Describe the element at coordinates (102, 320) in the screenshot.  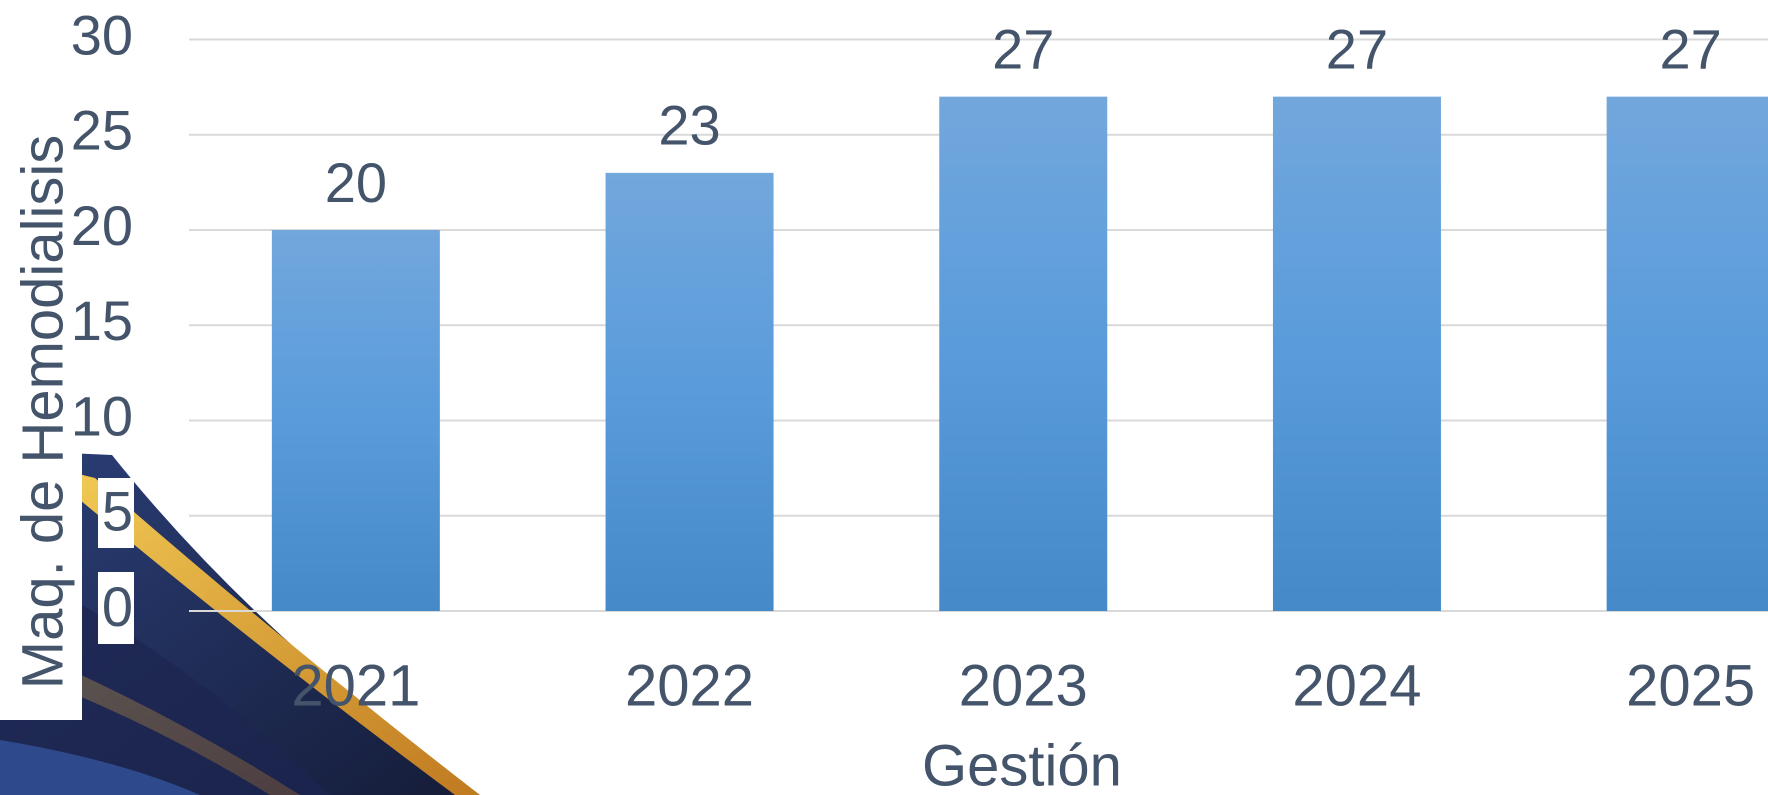
I see `y-tick-label: 15` at that location.